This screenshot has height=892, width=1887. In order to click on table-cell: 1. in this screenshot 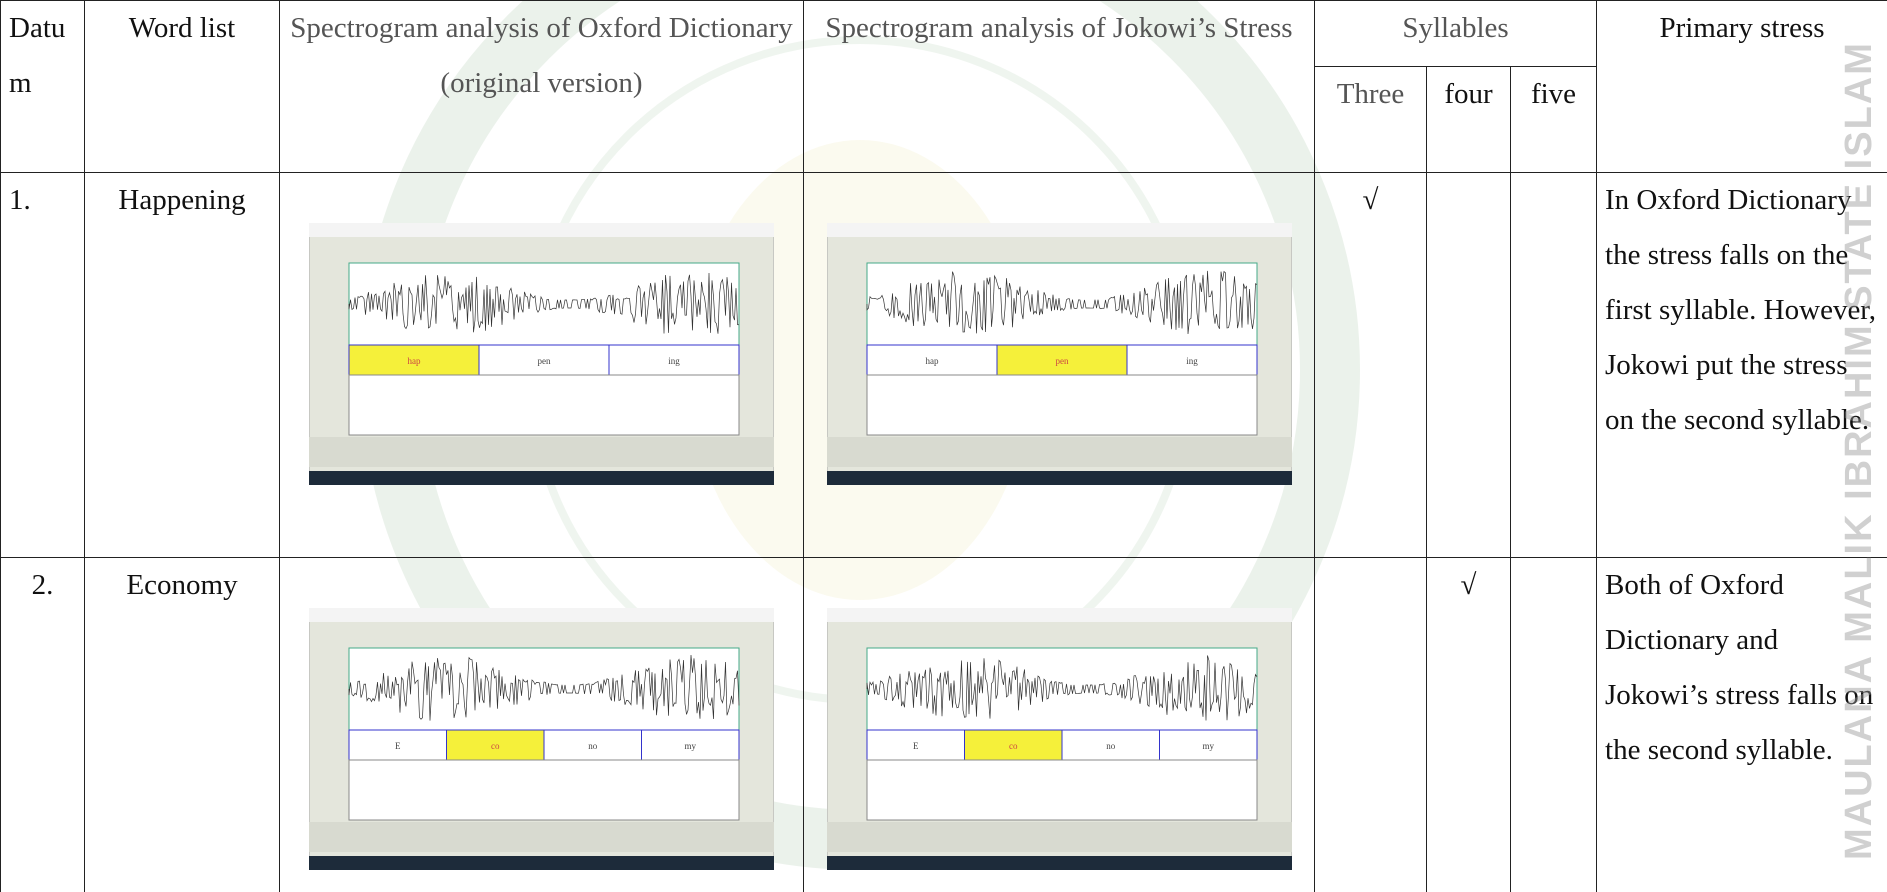, I will do `click(42, 365)`.